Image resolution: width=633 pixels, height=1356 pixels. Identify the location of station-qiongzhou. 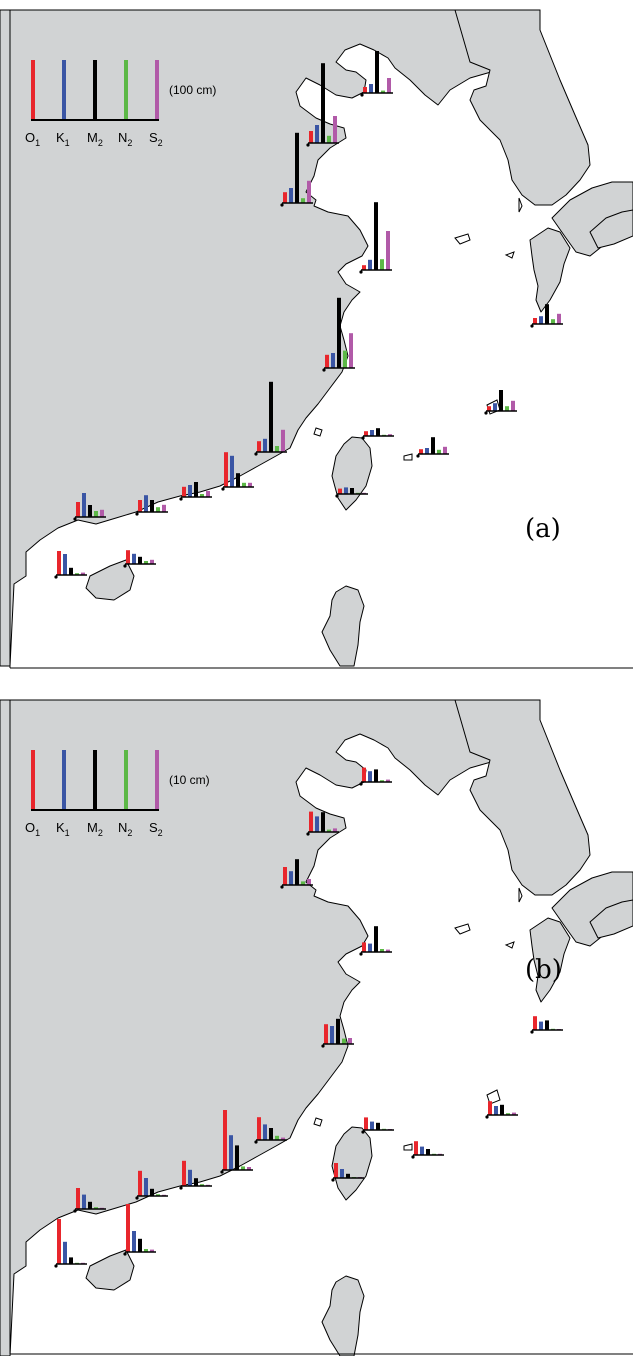
(139, 1230).